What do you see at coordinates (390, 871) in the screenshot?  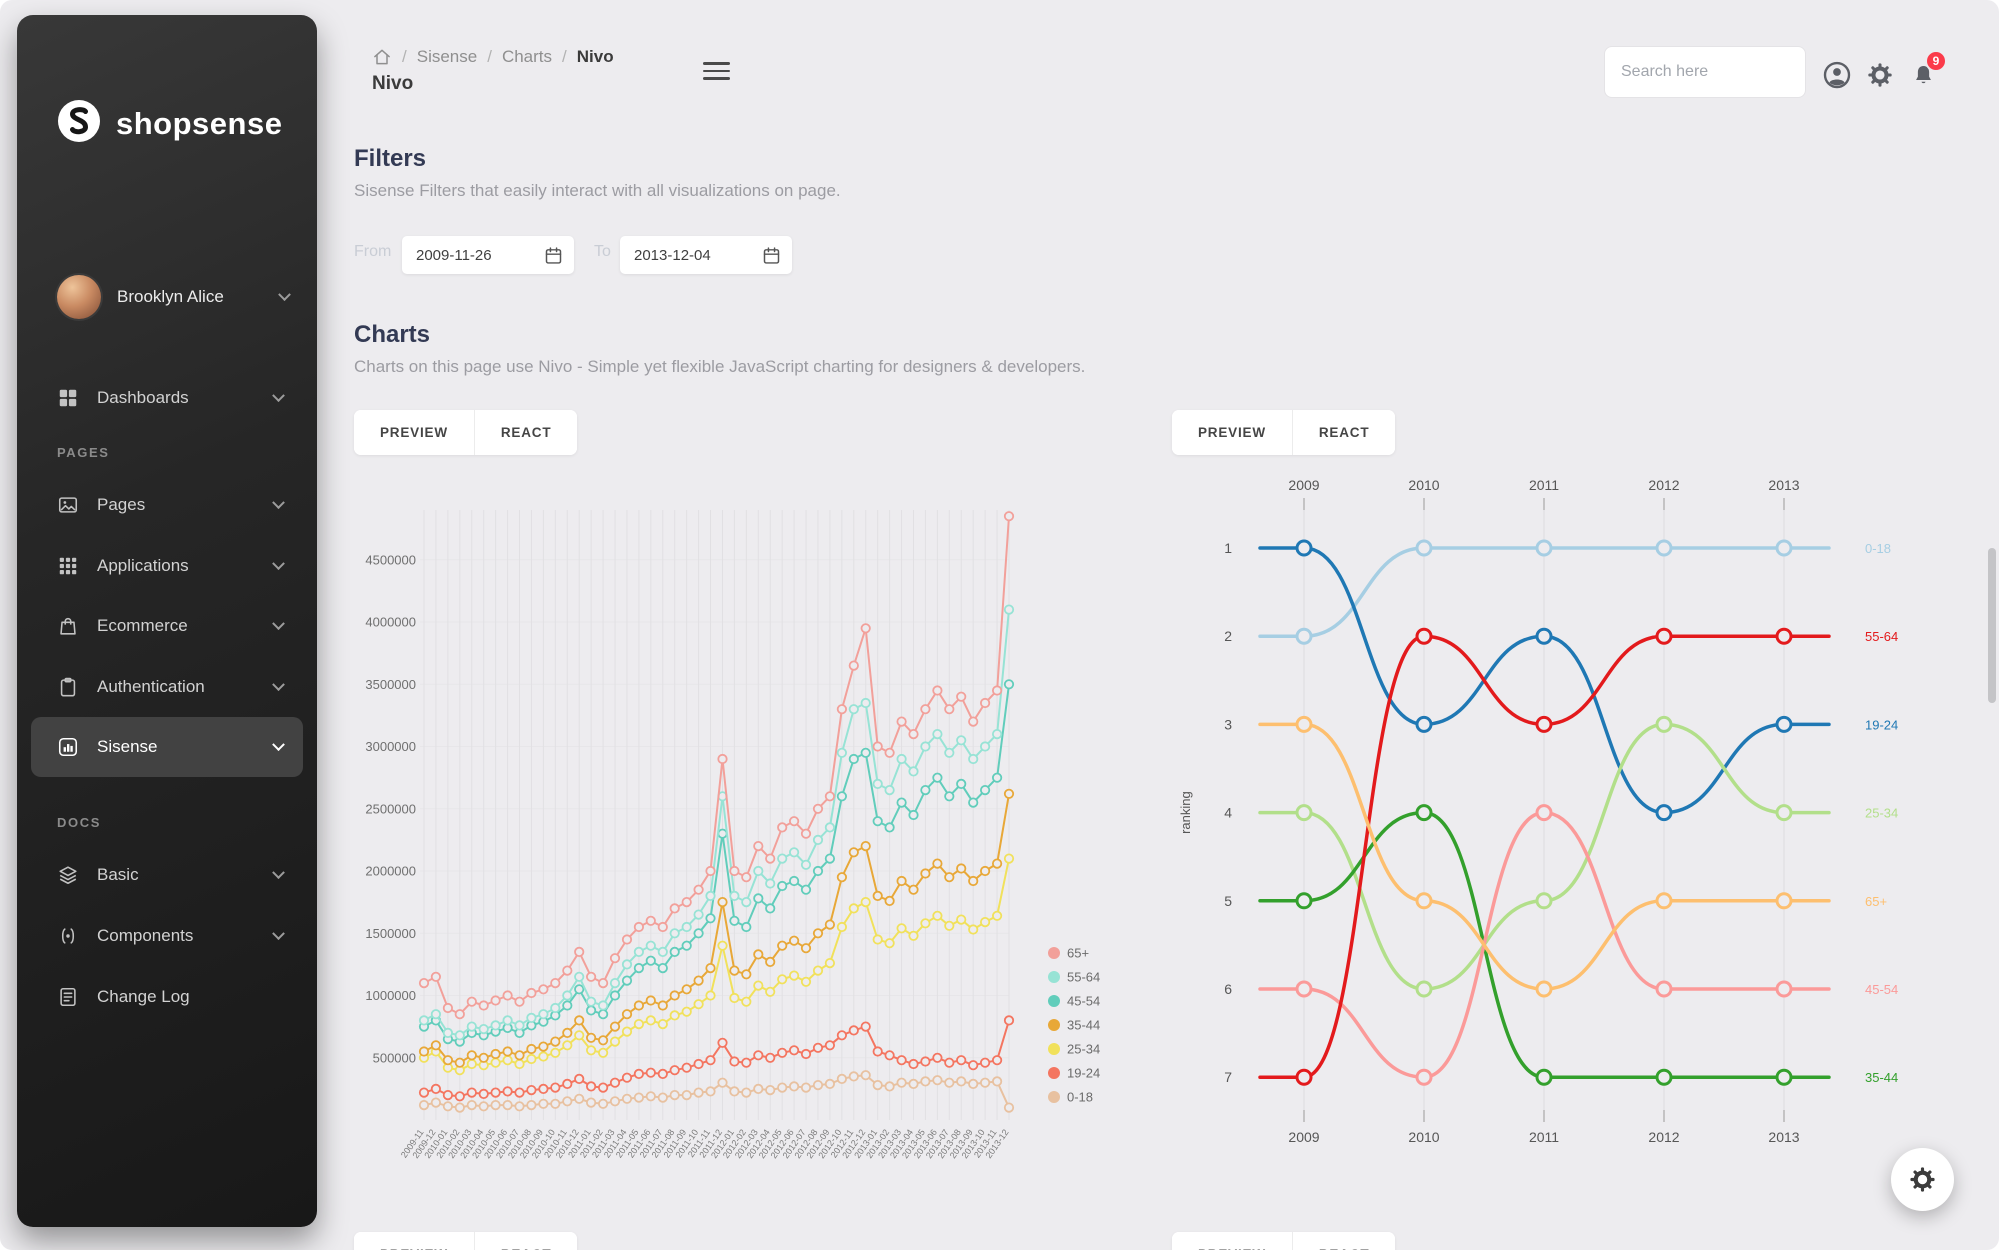 I see `svg-text: 2000000` at bounding box center [390, 871].